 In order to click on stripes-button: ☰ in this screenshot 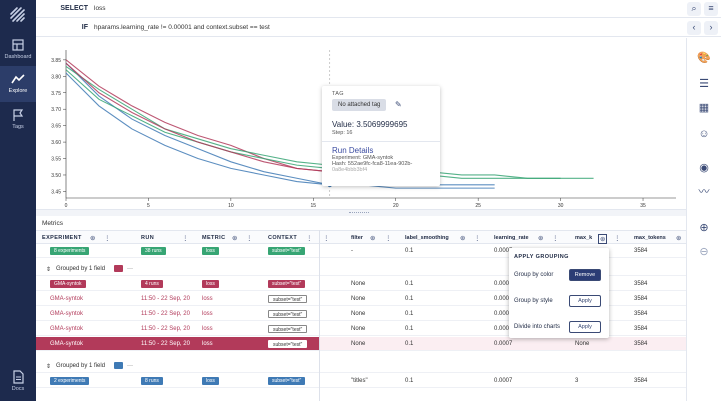, I will do `click(704, 84)`.